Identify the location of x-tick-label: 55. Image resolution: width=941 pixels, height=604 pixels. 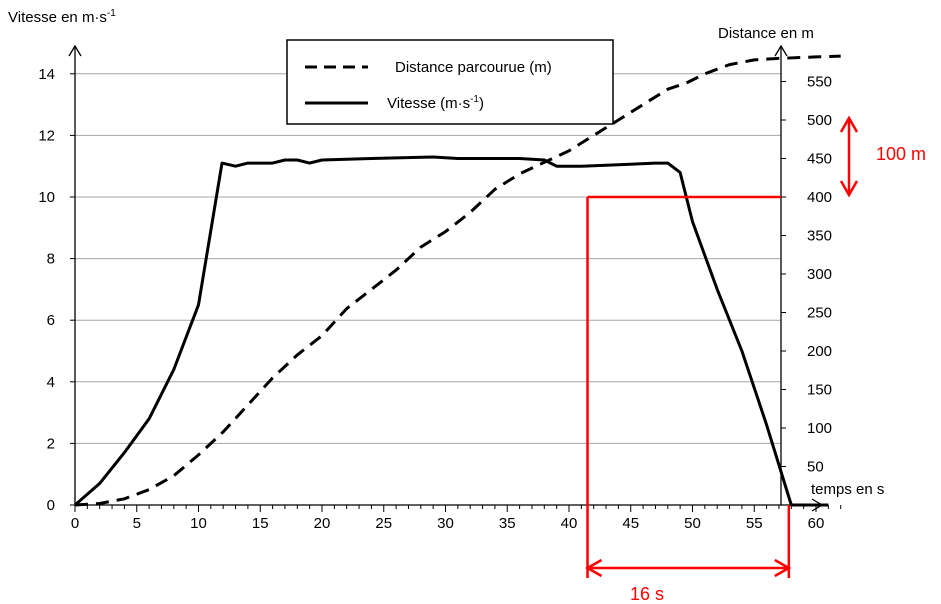
(754, 523).